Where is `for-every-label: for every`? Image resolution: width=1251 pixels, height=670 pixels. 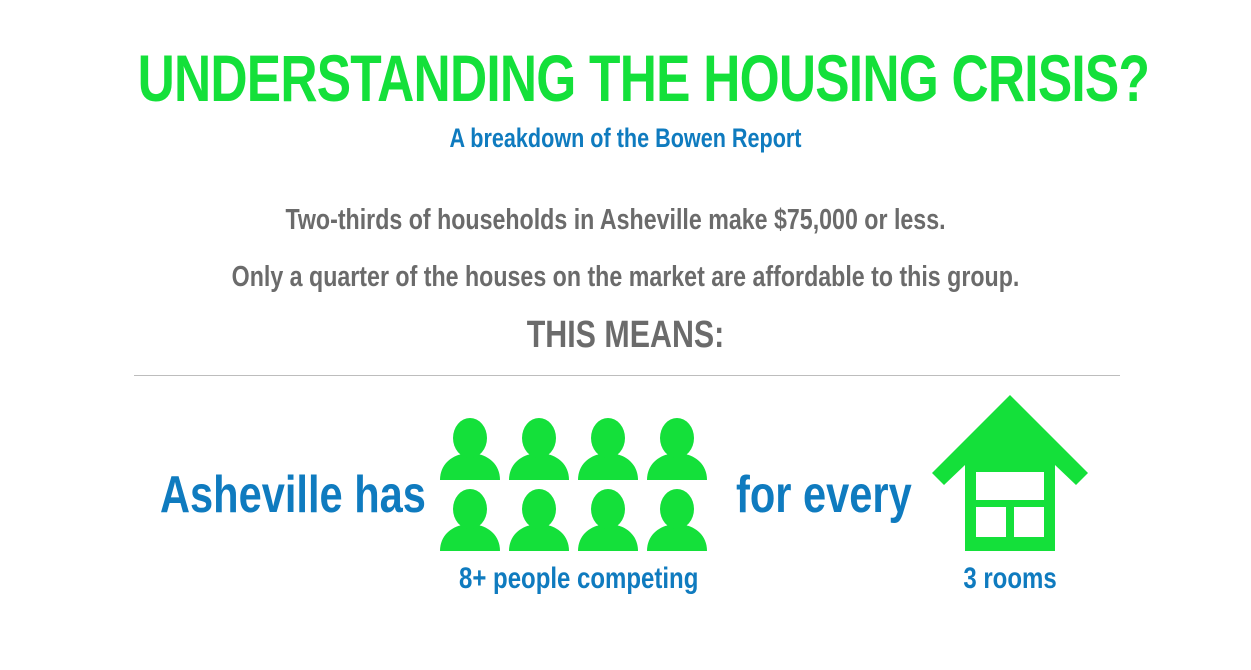 for-every-label: for every is located at coordinates (824, 495).